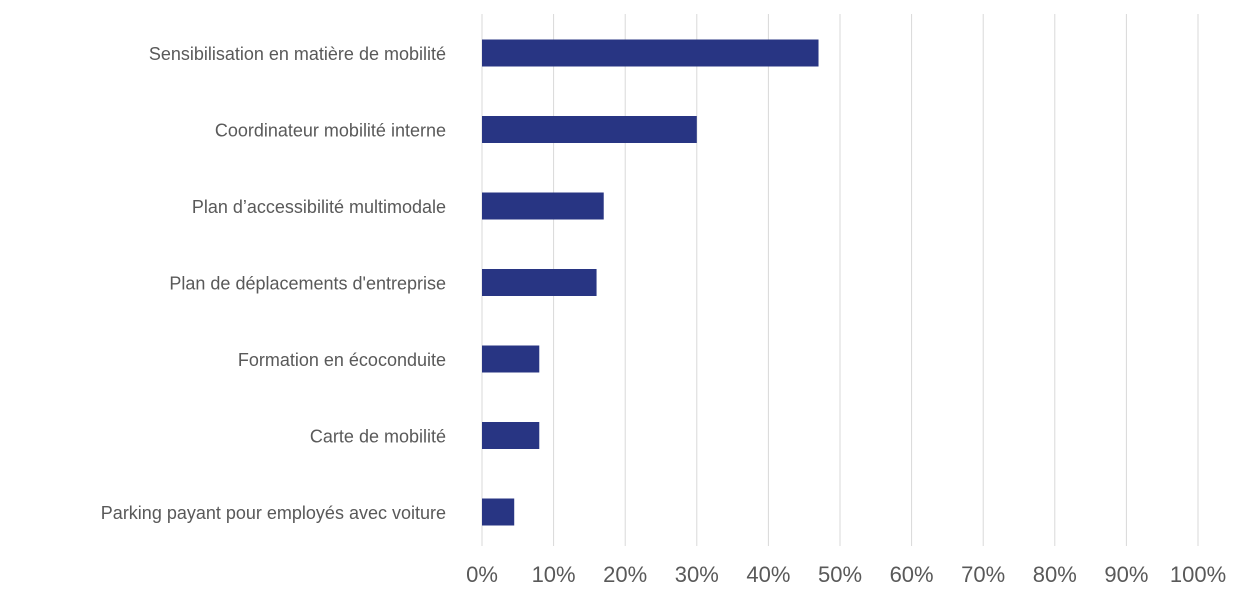 This screenshot has height=594, width=1245. Describe the element at coordinates (307, 284) in the screenshot. I see `category-label: Plan de déplacements d'entreprise` at that location.